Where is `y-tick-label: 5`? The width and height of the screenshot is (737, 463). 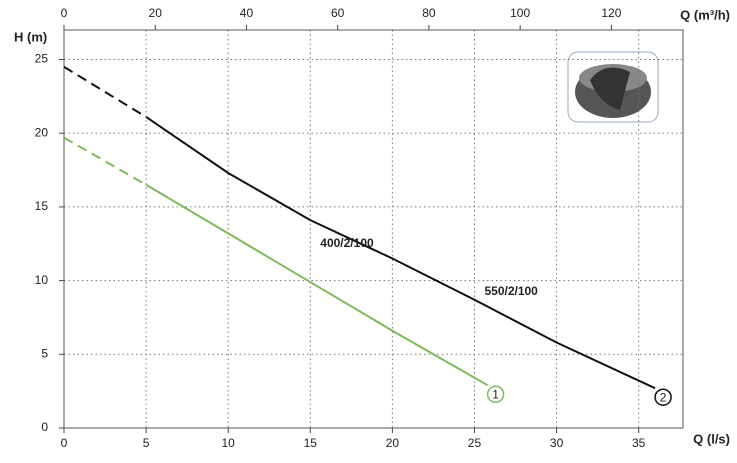
y-tick-label: 5 is located at coordinates (44, 353).